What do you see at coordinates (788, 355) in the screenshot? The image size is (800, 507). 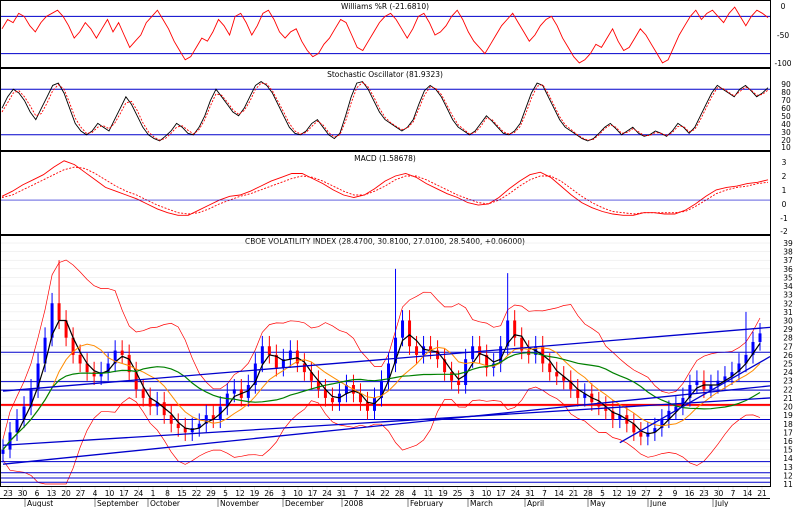 I see `price-tick-label: 26` at bounding box center [788, 355].